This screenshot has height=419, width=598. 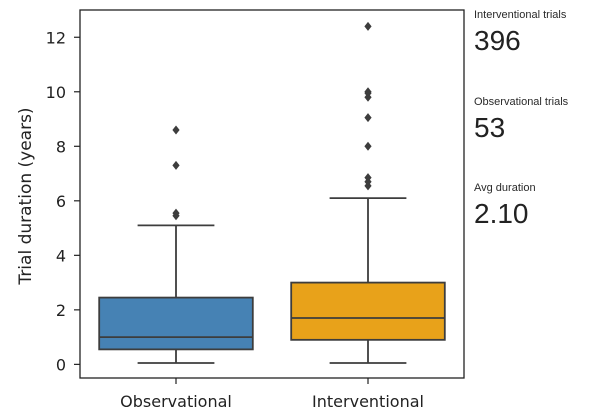 What do you see at coordinates (61, 255) in the screenshot?
I see `y-tick-label: 4` at bounding box center [61, 255].